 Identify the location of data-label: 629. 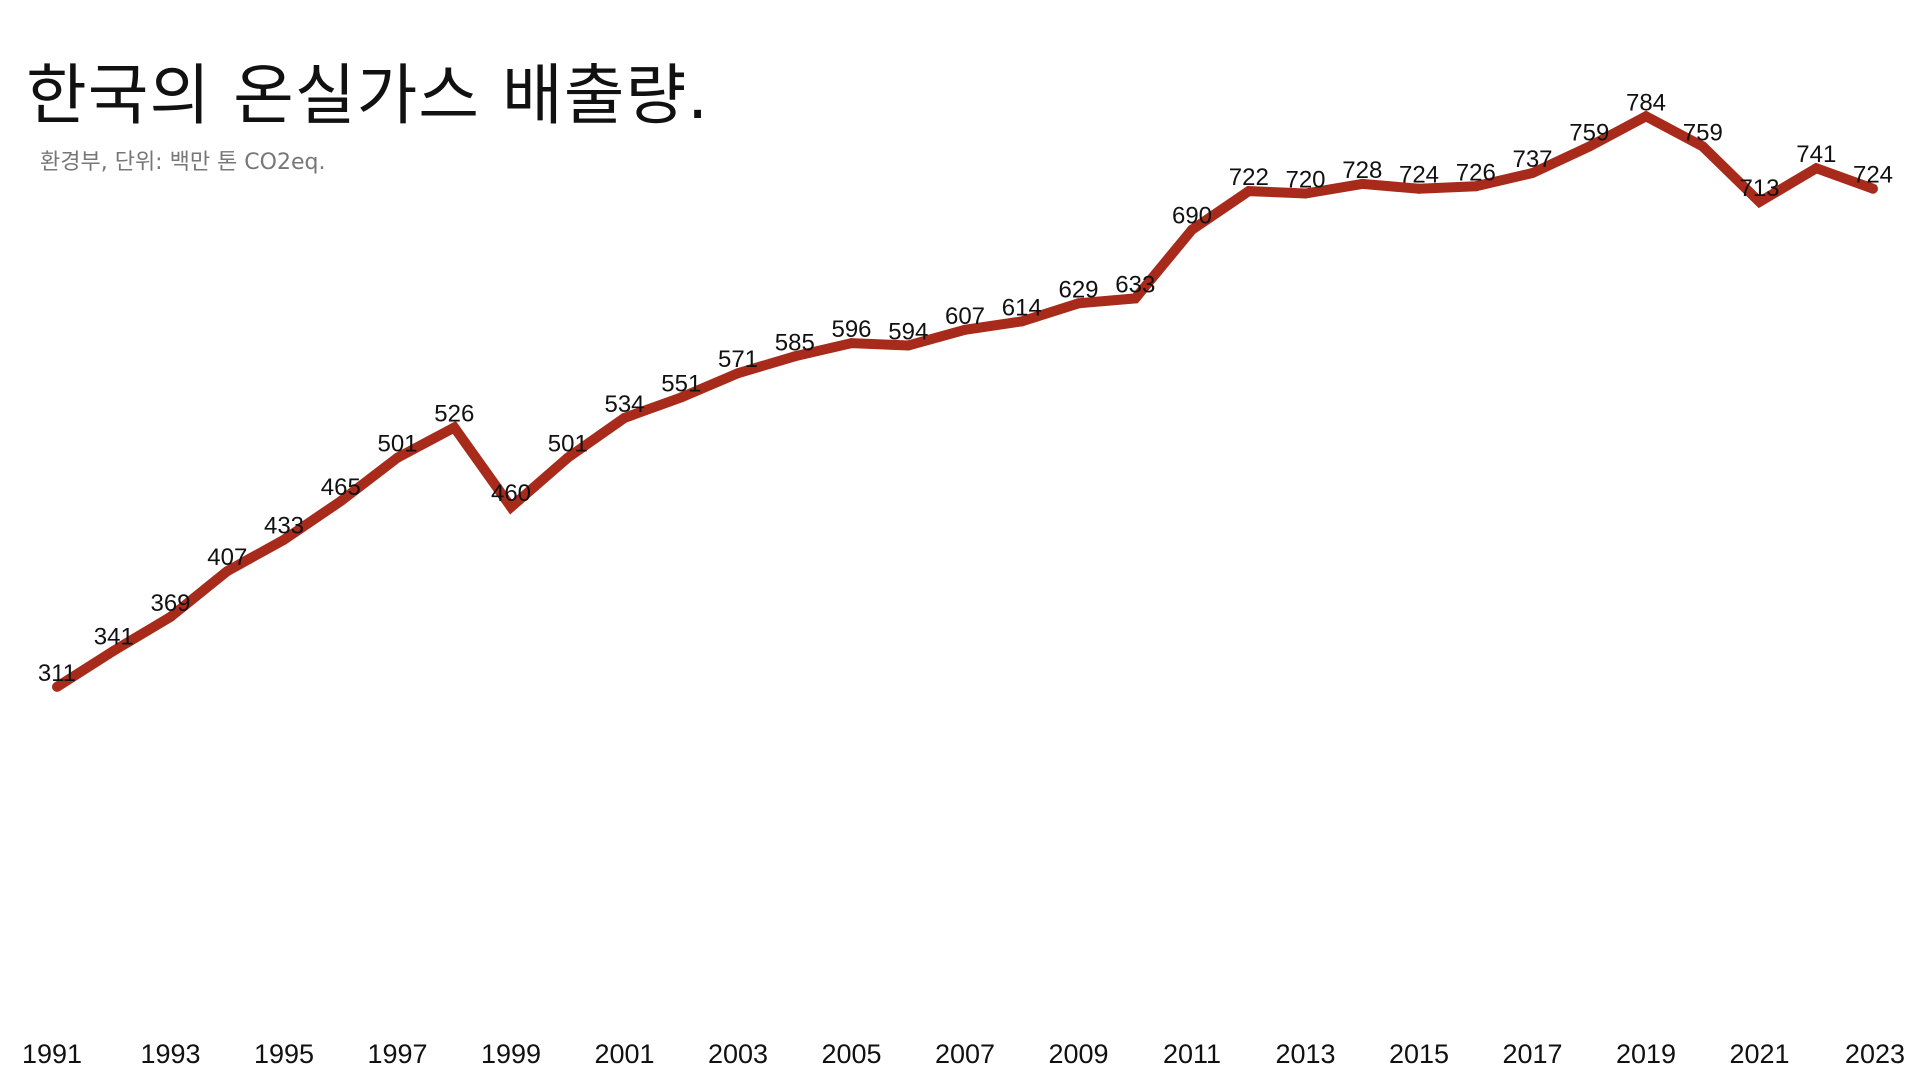
(1078, 289).